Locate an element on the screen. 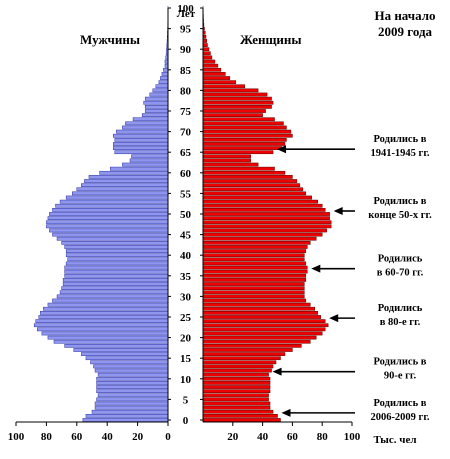  age-tick-label-35: 35 is located at coordinates (186, 277).